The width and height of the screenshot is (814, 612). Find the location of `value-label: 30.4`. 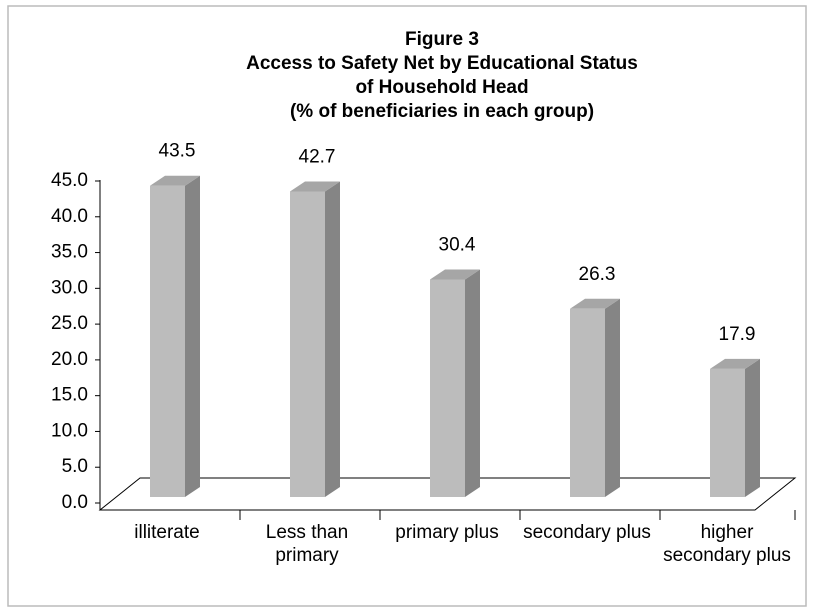

value-label: 30.4 is located at coordinates (457, 244).